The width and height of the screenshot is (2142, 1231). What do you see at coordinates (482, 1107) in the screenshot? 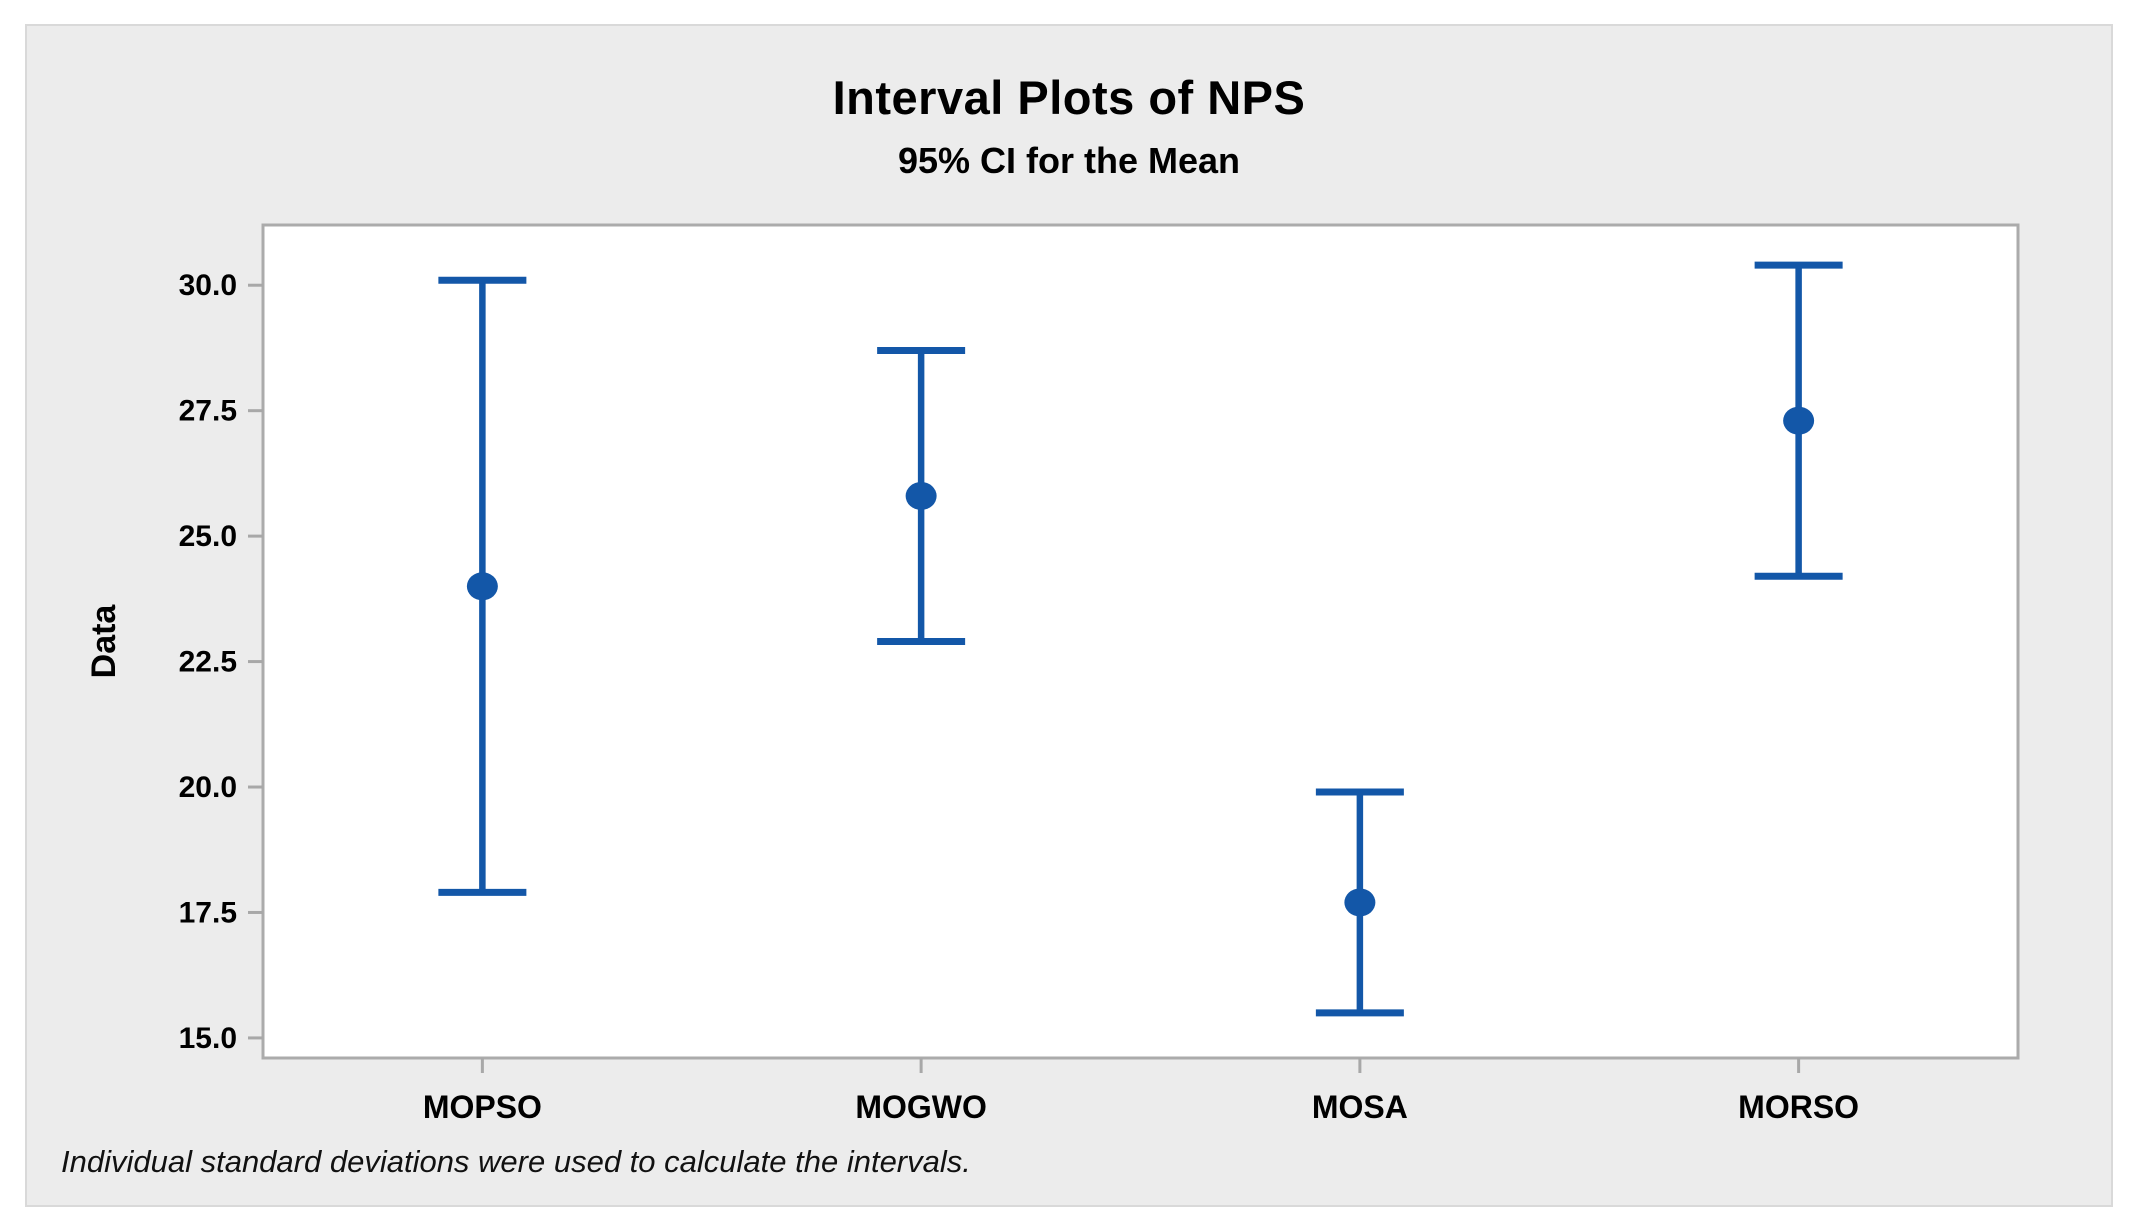
I see `x-category-label-mopso: MOPSO` at bounding box center [482, 1107].